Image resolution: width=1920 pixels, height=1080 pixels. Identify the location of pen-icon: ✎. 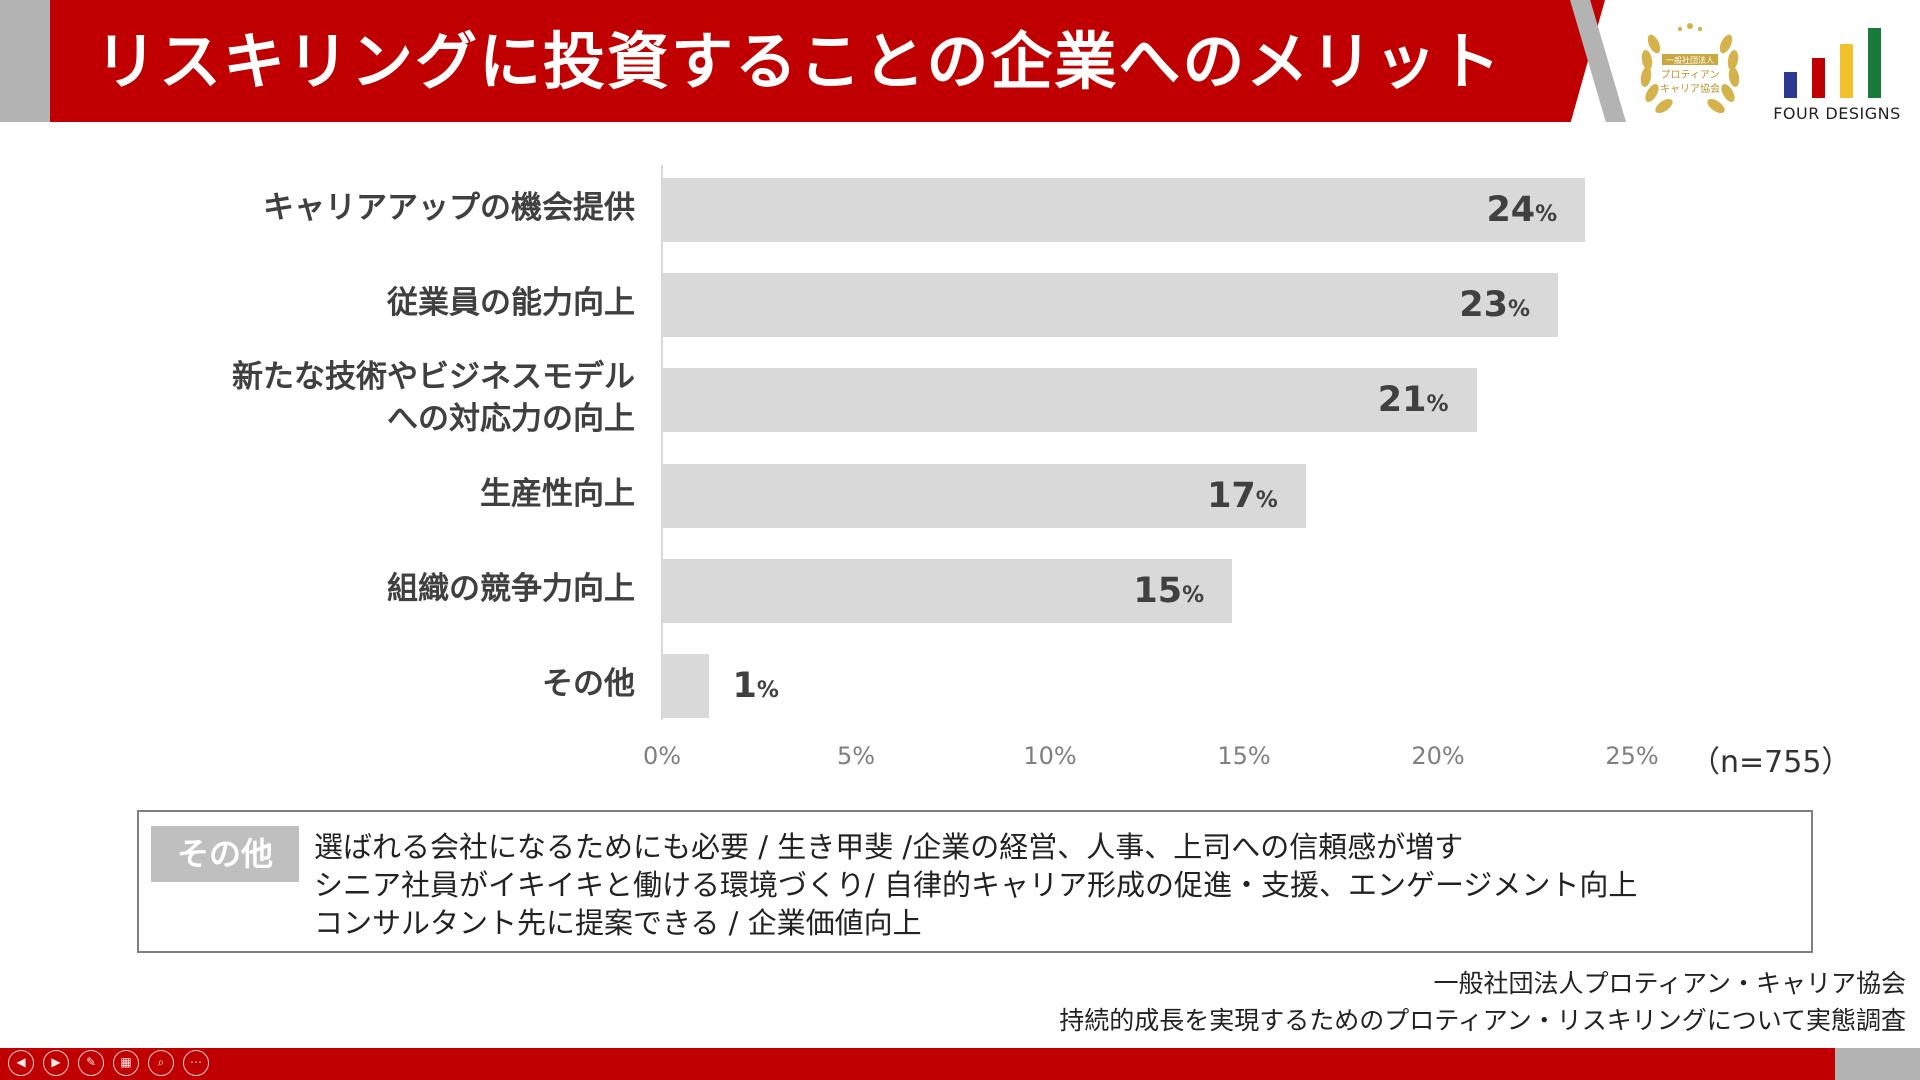
(91, 1063).